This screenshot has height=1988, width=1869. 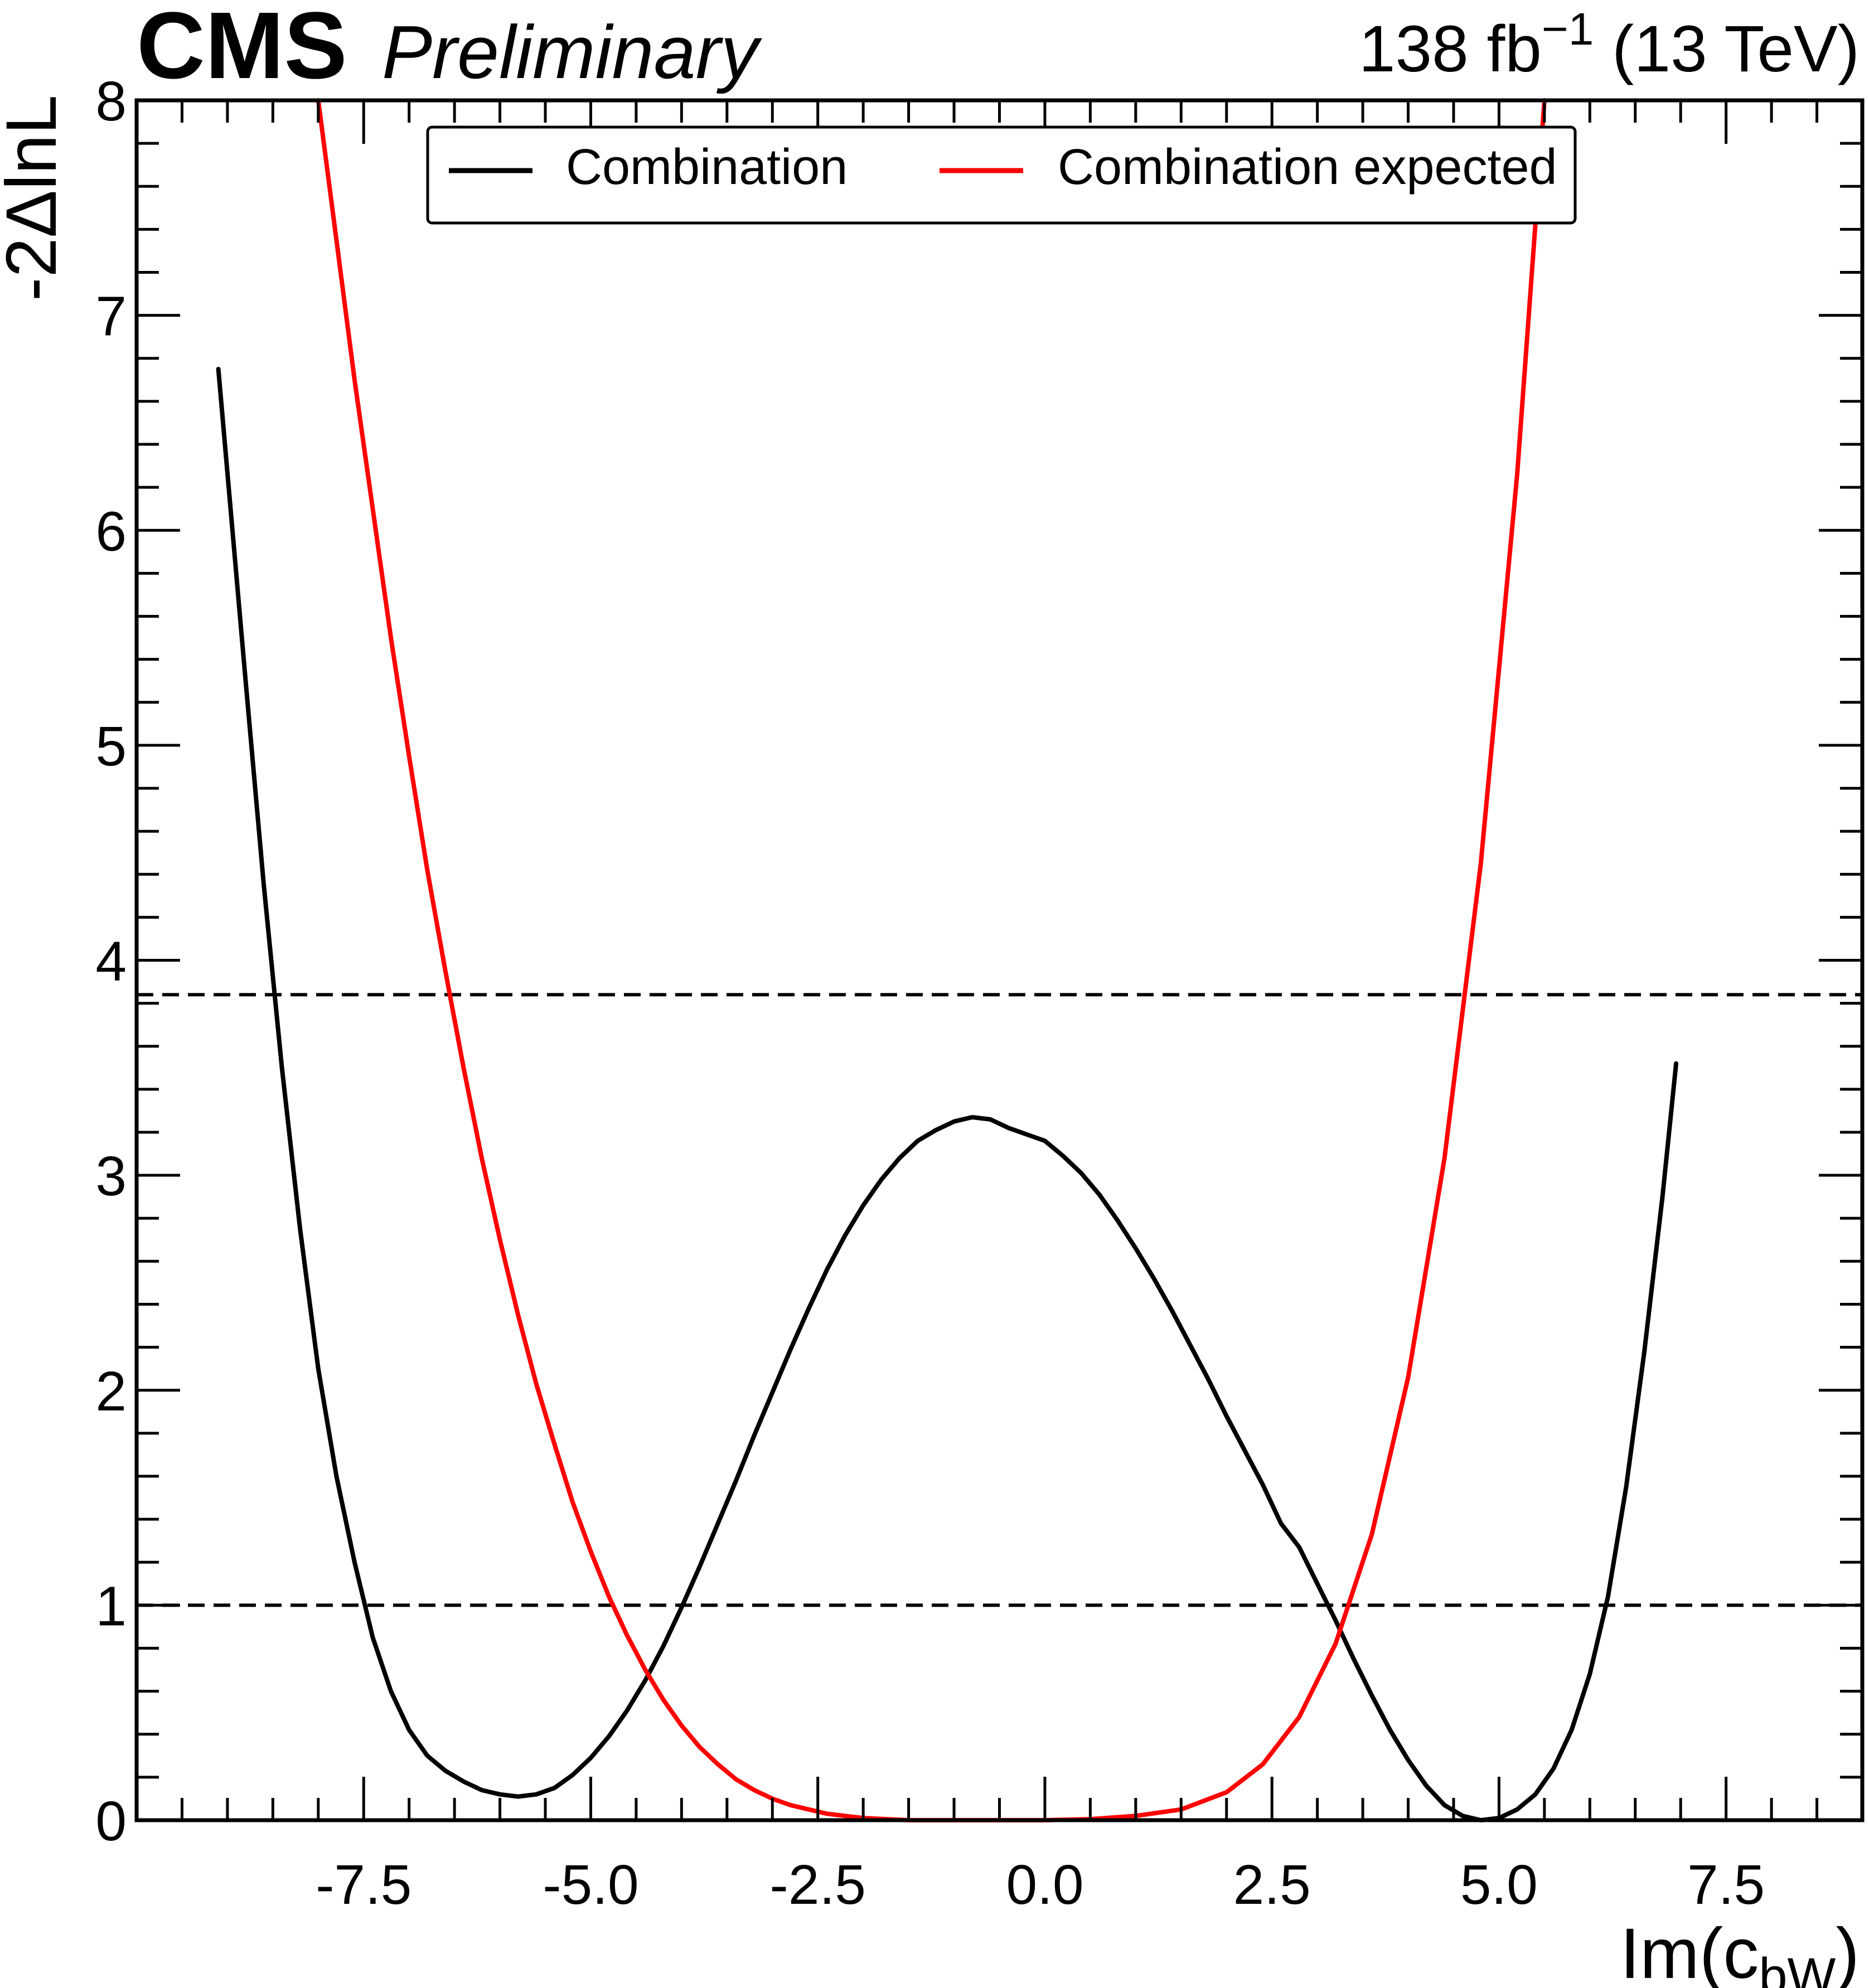 What do you see at coordinates (1689, 1951) in the screenshot?
I see `x-axis-label-main: Im(c` at bounding box center [1689, 1951].